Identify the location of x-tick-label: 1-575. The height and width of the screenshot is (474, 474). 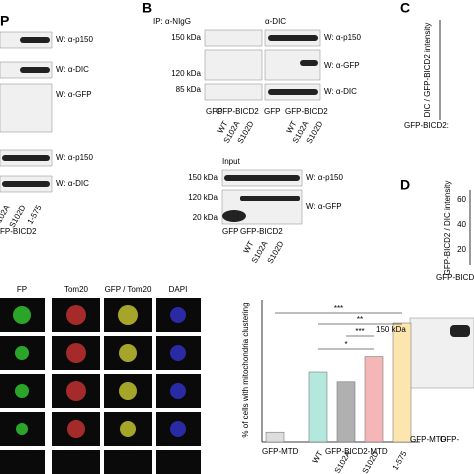
(400, 460).